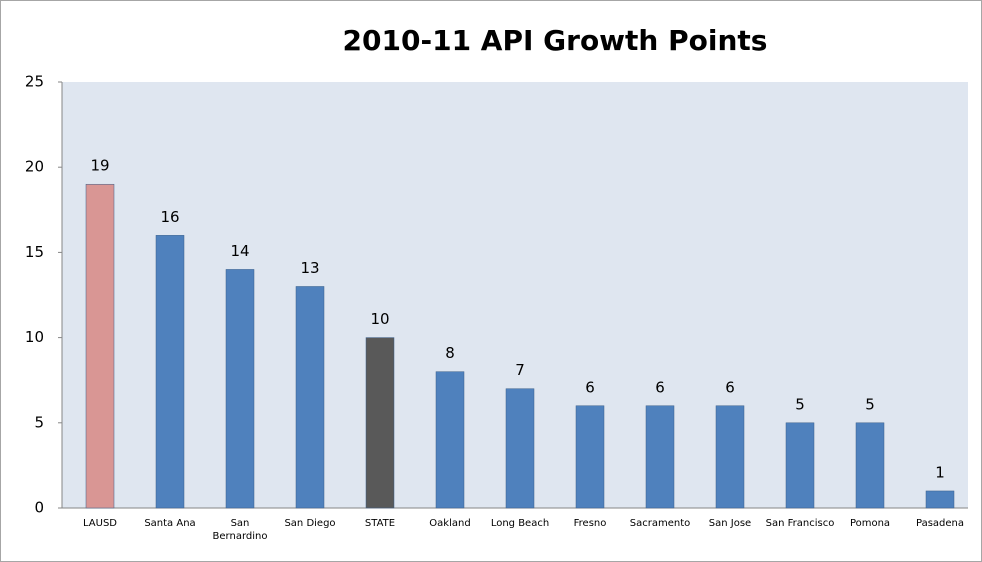 This screenshot has width=982, height=562. What do you see at coordinates (99, 523) in the screenshot?
I see `x-tick-label: LAUSD` at bounding box center [99, 523].